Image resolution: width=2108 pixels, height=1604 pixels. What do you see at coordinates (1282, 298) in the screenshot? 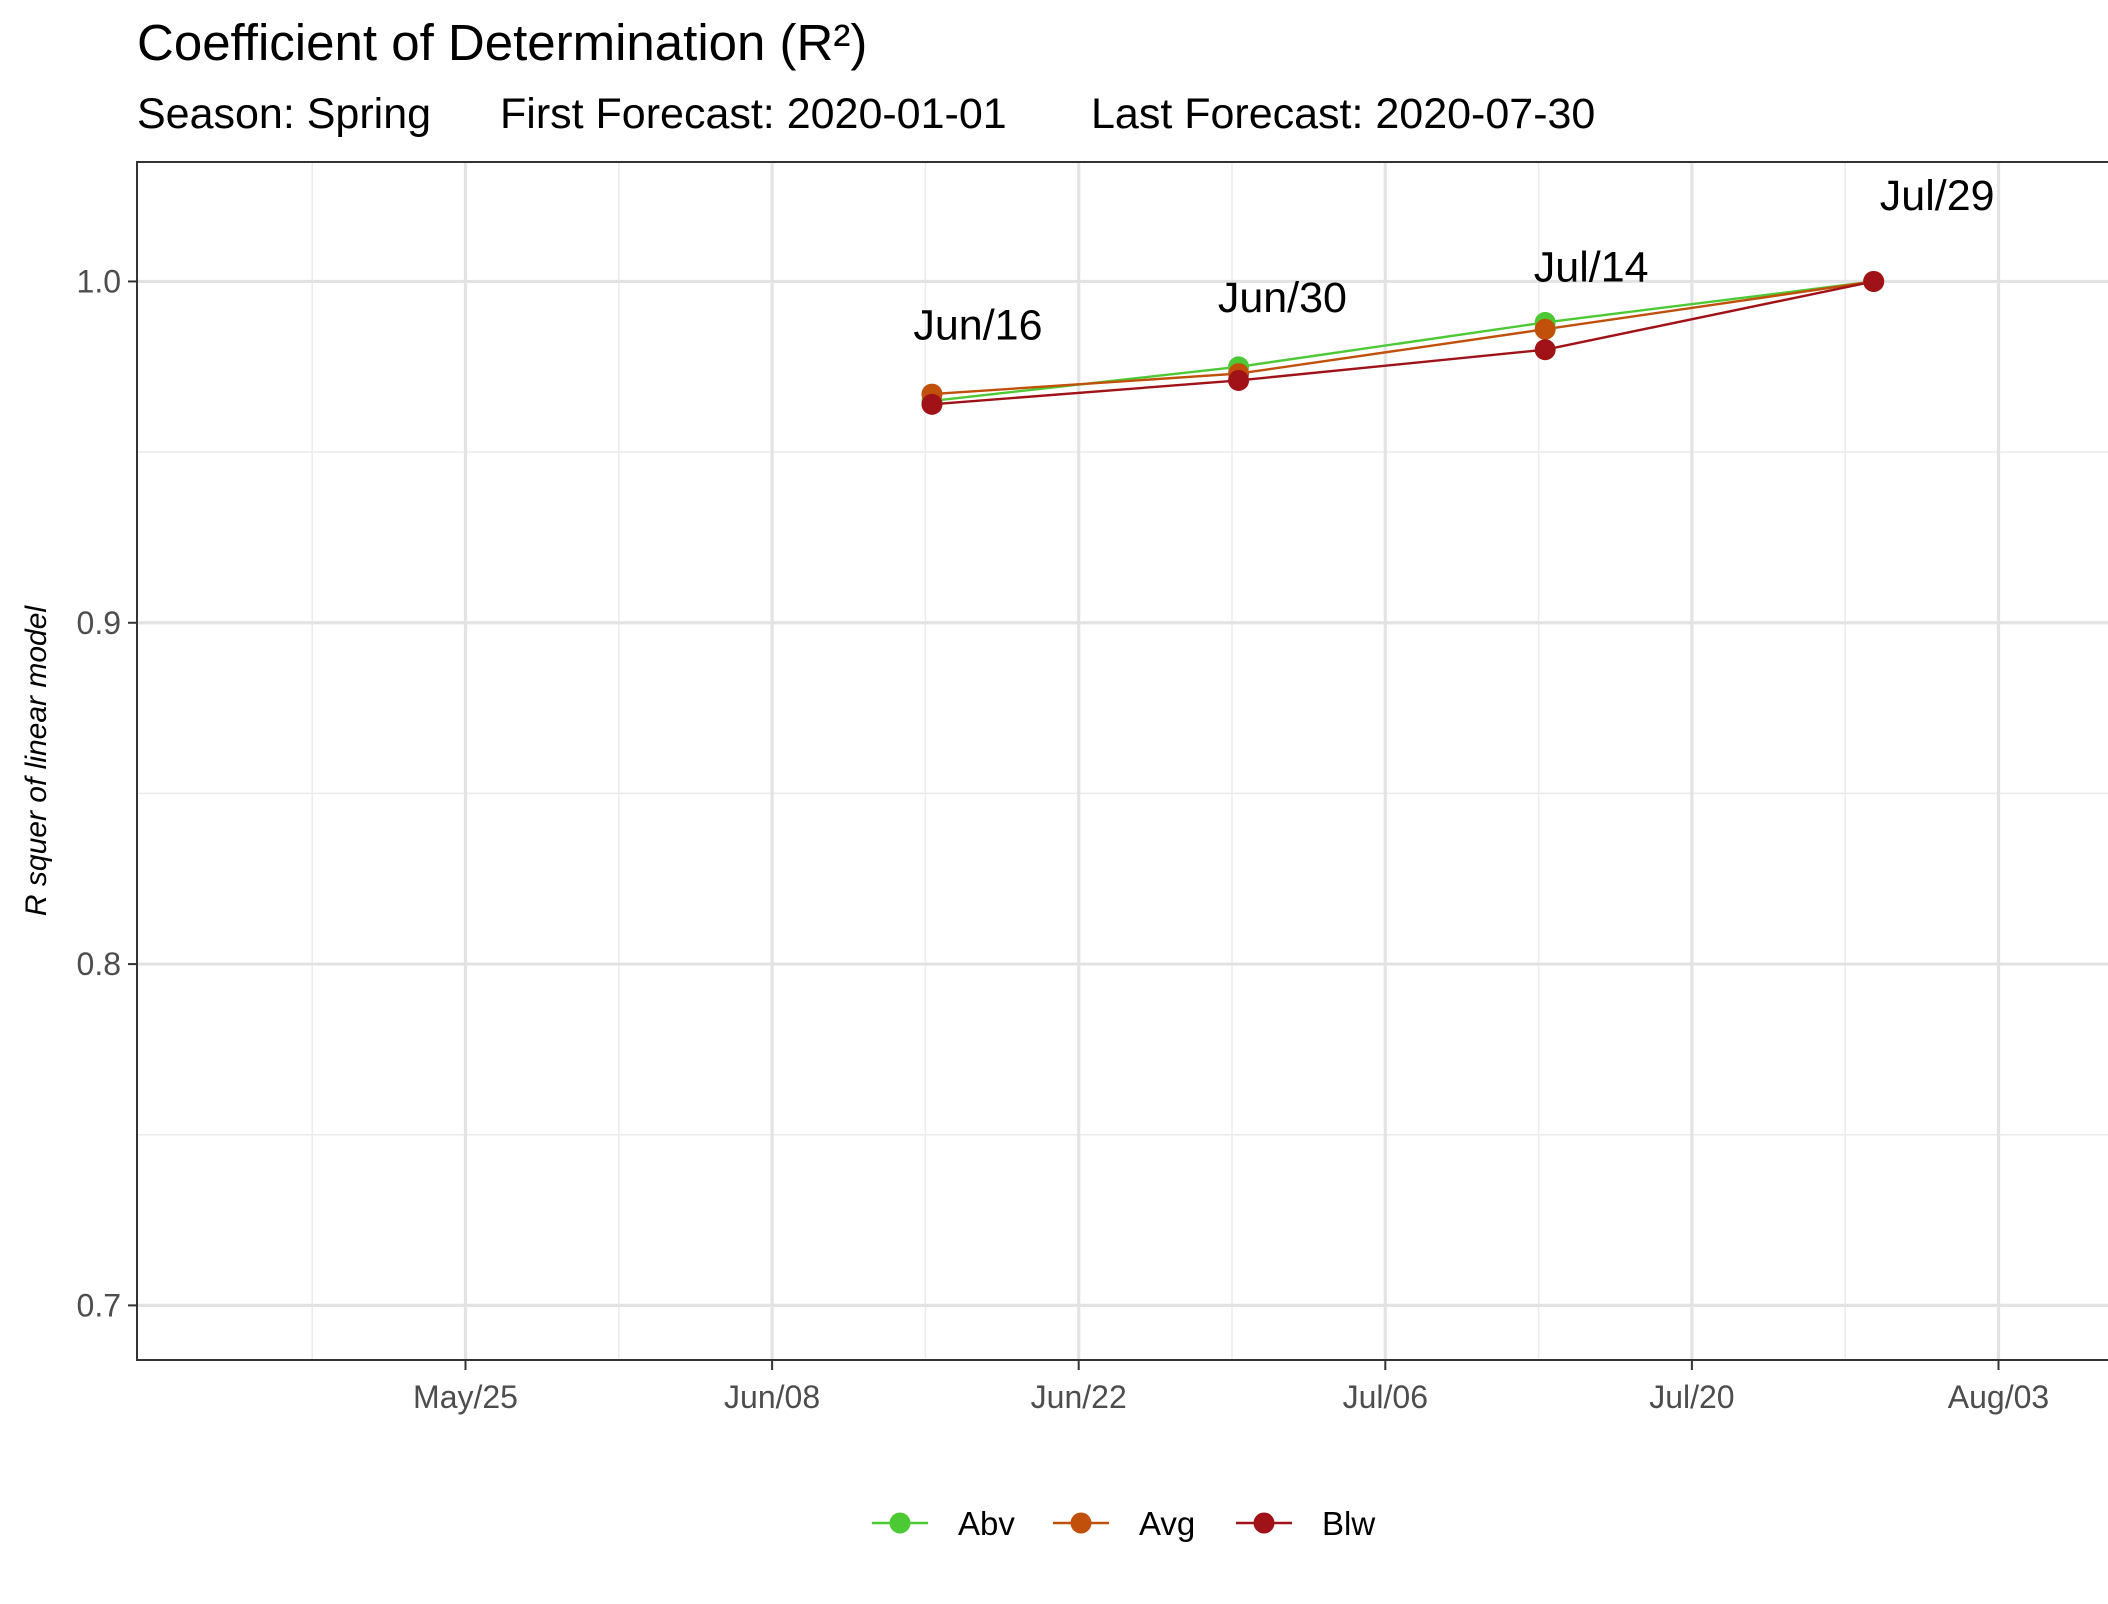
I see `point-annotation: Jun/30` at bounding box center [1282, 298].